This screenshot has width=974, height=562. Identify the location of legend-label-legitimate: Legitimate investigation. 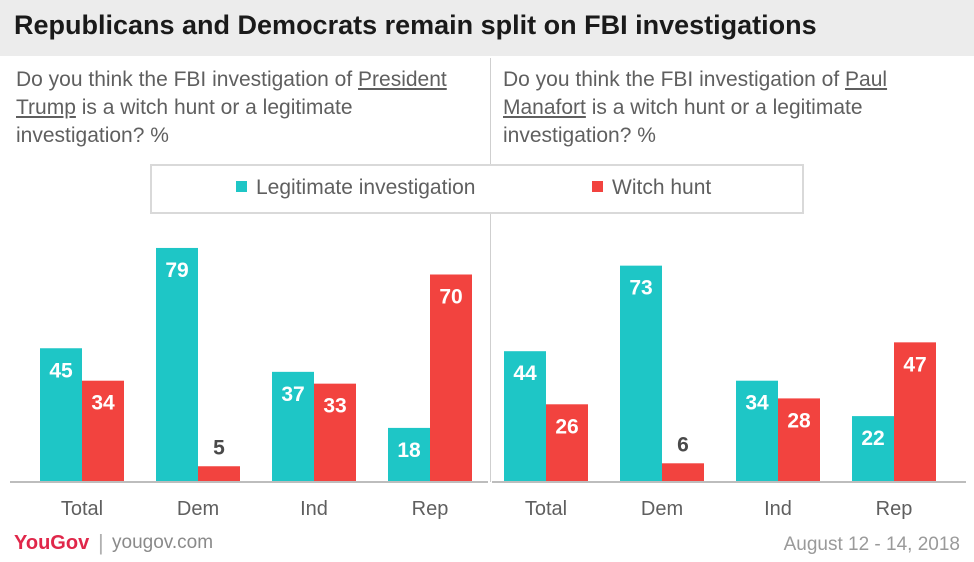
(366, 187).